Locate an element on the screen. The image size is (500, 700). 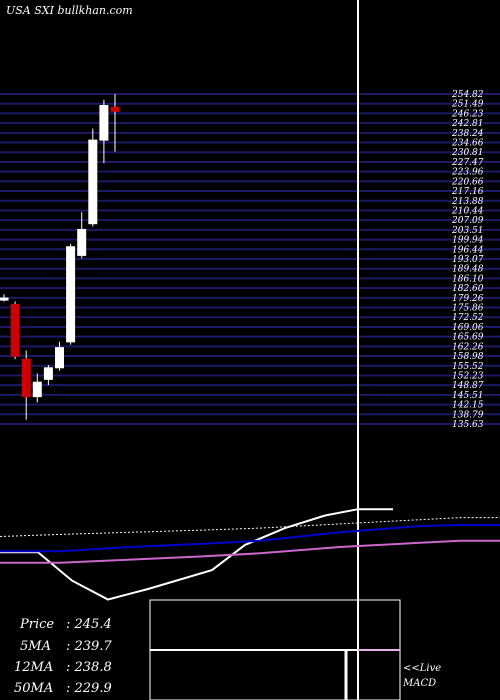
price-tick-label: 165.69 is located at coordinates (468, 338).